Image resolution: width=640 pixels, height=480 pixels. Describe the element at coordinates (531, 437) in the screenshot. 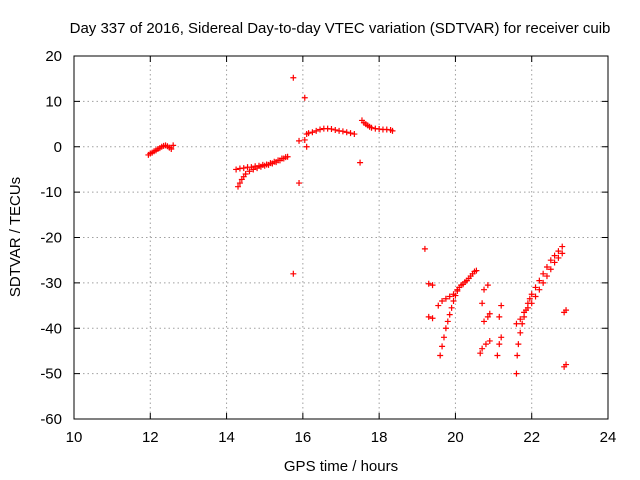

I see `x-tick-label: 22` at that location.